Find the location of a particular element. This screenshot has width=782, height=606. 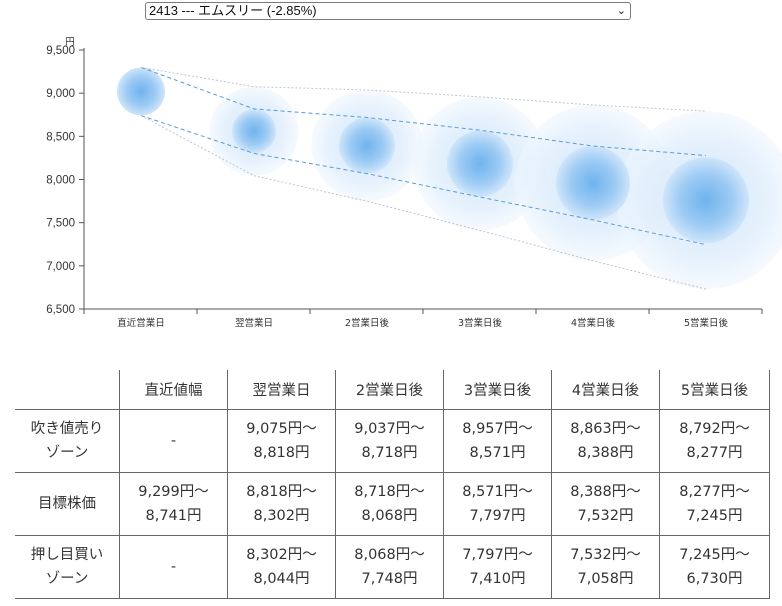

y-tick-label: 8,000 is located at coordinates (60, 181).